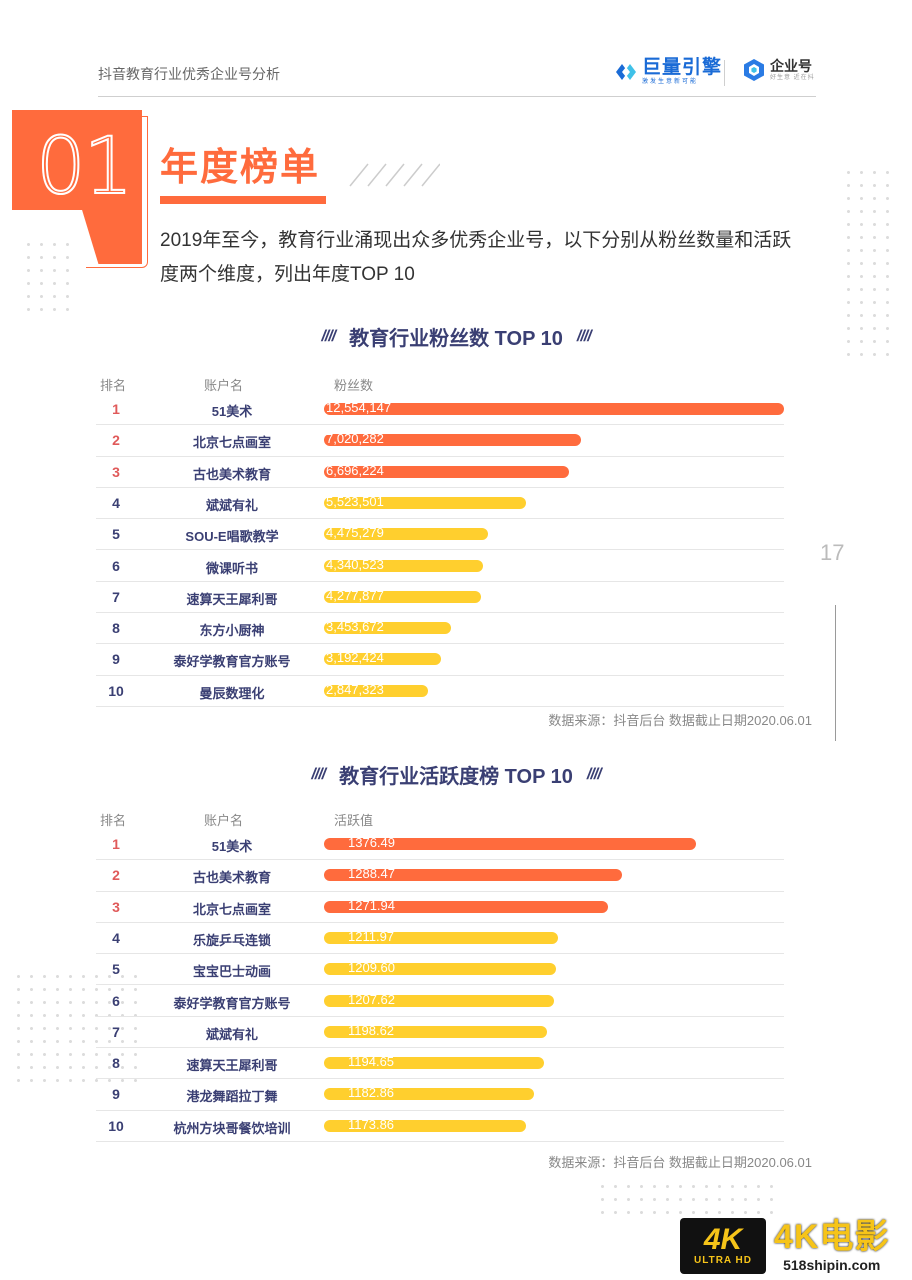 This screenshot has width=912, height=1280. I want to click on watermark-badge-main: 4K, so click(723, 1239).